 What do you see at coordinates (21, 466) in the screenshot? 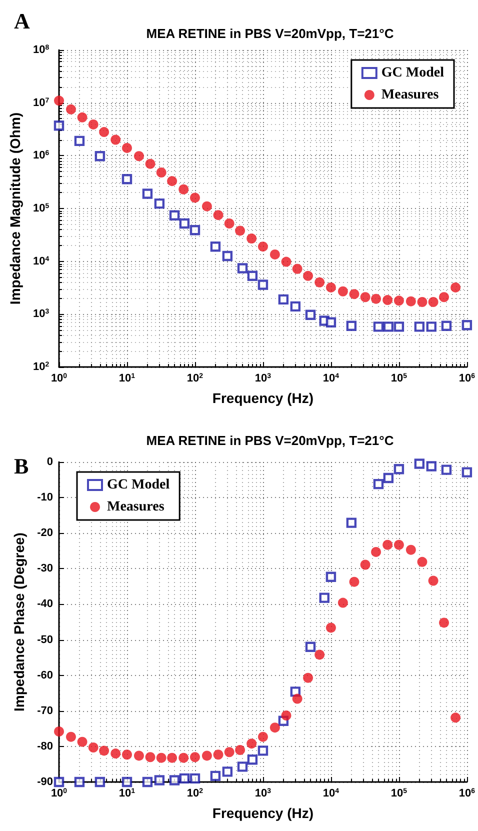
I see `text: B` at bounding box center [21, 466].